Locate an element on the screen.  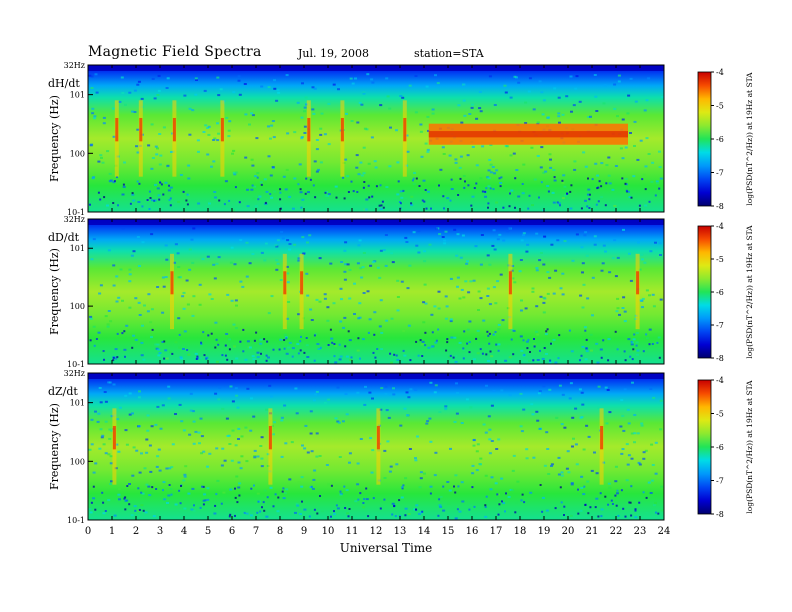
x-tick-label: 0 is located at coordinates (88, 531).